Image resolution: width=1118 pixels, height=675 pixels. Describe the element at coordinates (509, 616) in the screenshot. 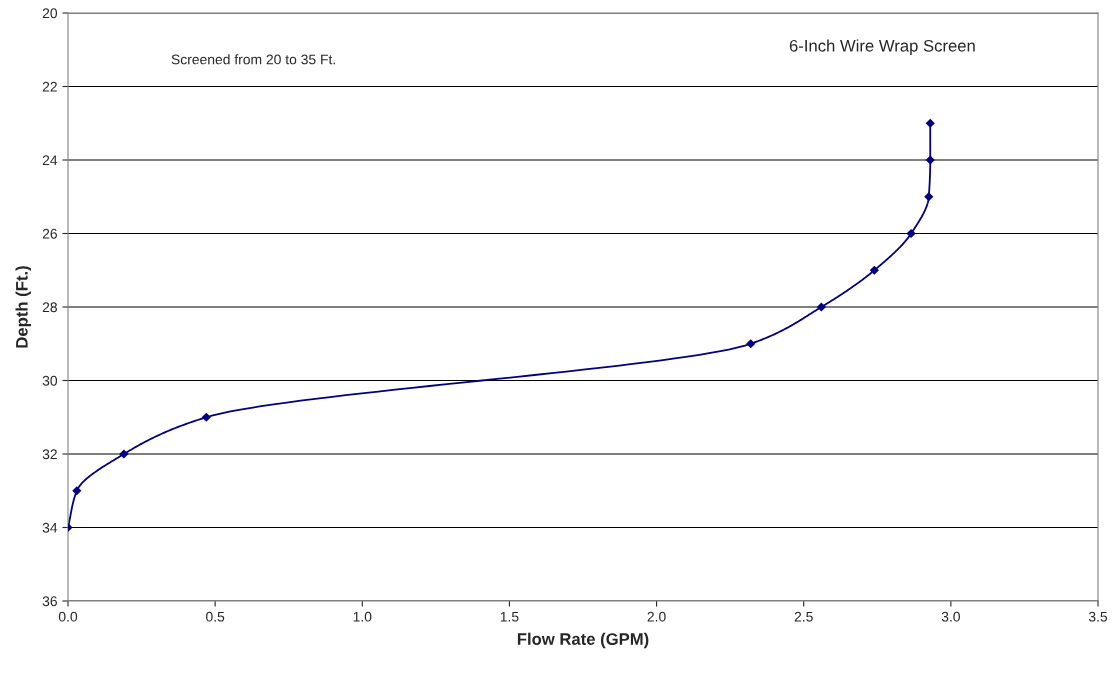

I see `x-tick-label: 1.5` at that location.